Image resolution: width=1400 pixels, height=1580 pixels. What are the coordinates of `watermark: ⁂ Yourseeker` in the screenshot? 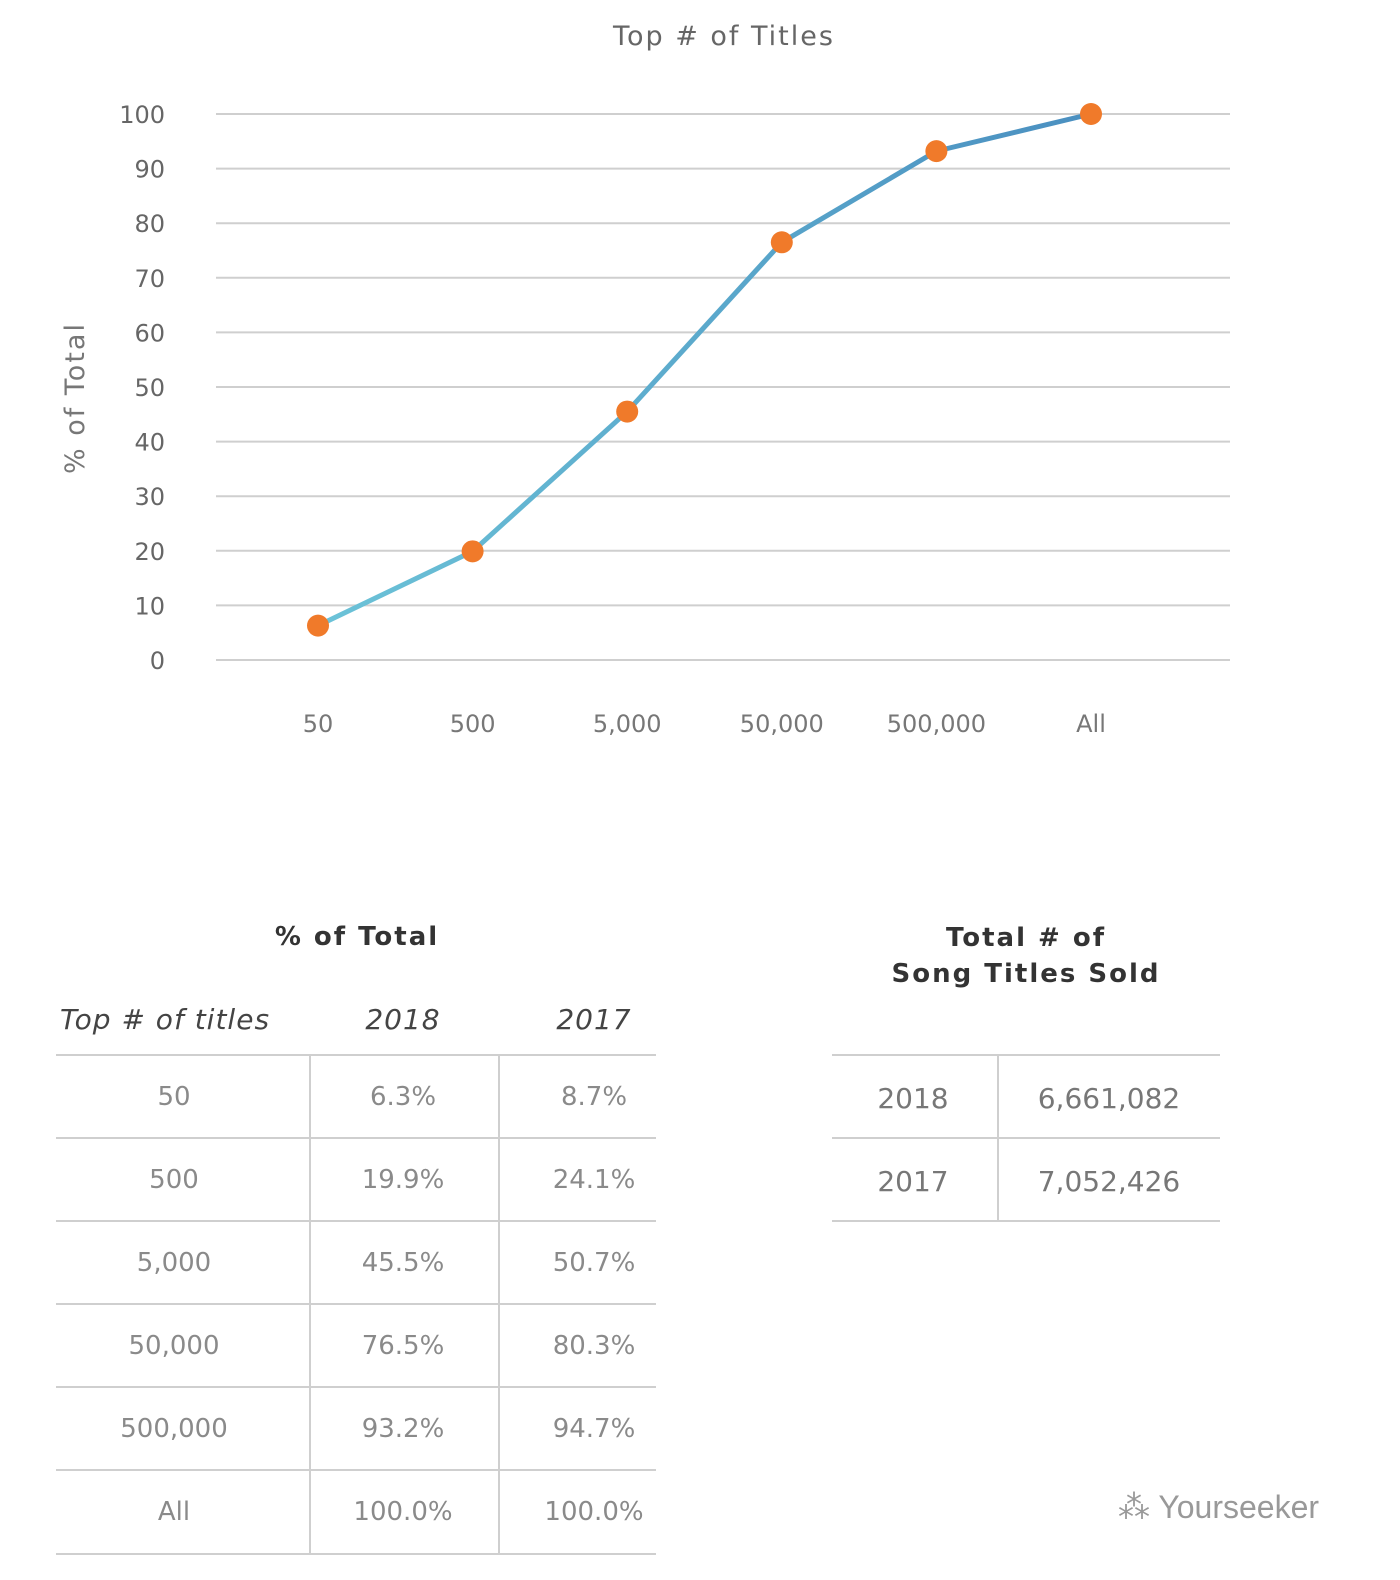 It's located at (1218, 1507).